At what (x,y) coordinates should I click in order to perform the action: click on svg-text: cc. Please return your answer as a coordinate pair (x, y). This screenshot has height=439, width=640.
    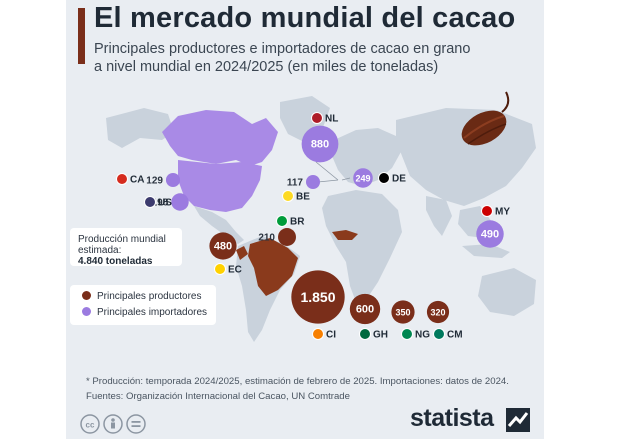
    Looking at the image, I should click on (90, 425).